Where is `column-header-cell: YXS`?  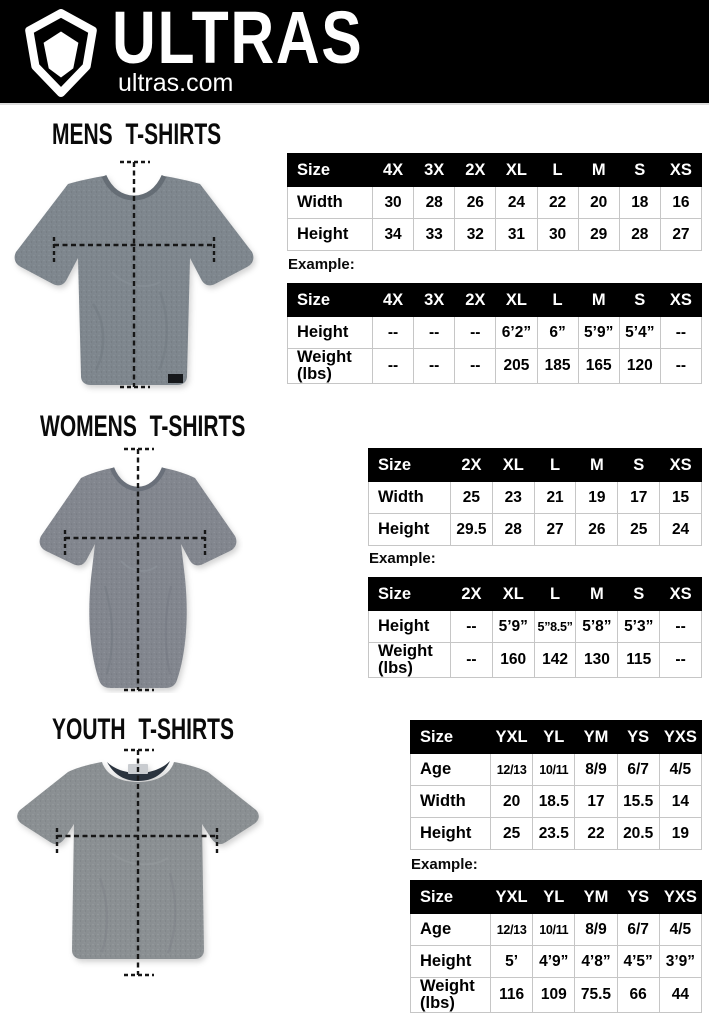 column-header-cell: YXS is located at coordinates (680, 737).